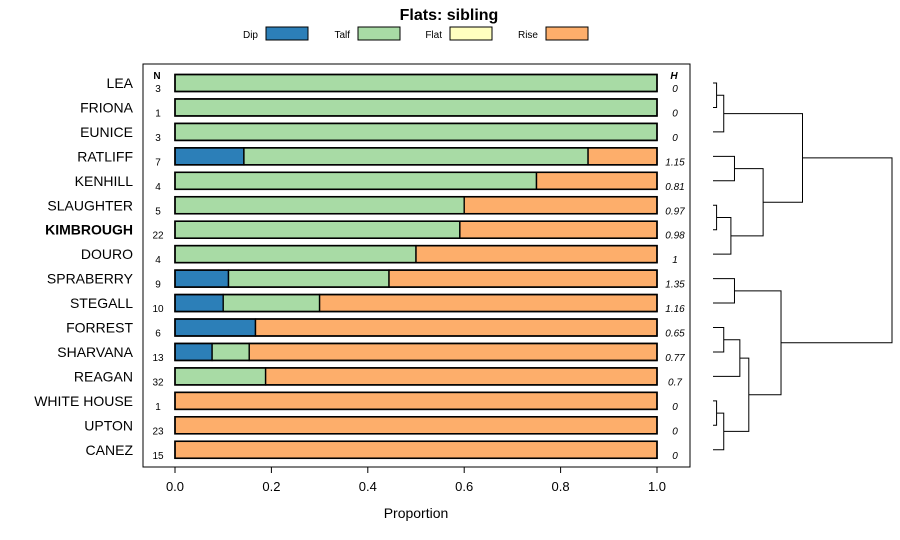  What do you see at coordinates (95, 352) in the screenshot?
I see `category-label: SHARVANA` at bounding box center [95, 352].